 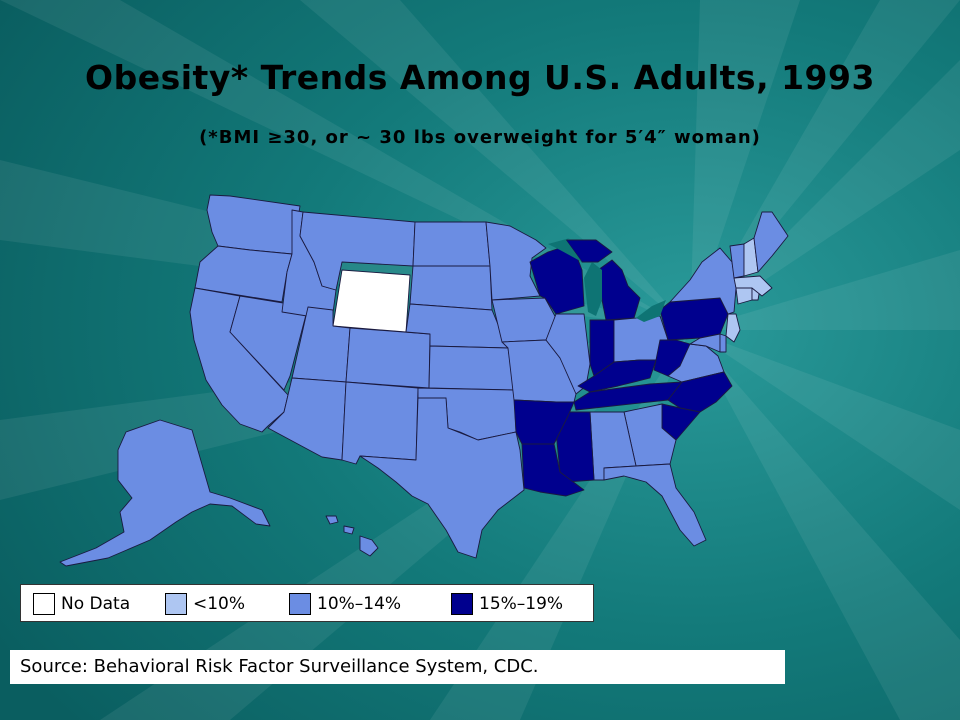 I want to click on state-CO, so click(x=388, y=358).